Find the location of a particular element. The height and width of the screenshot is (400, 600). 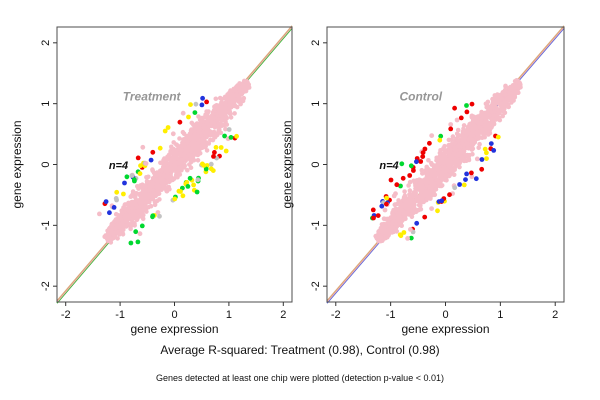

y-tick-label: -2 is located at coordinates (316, 286).